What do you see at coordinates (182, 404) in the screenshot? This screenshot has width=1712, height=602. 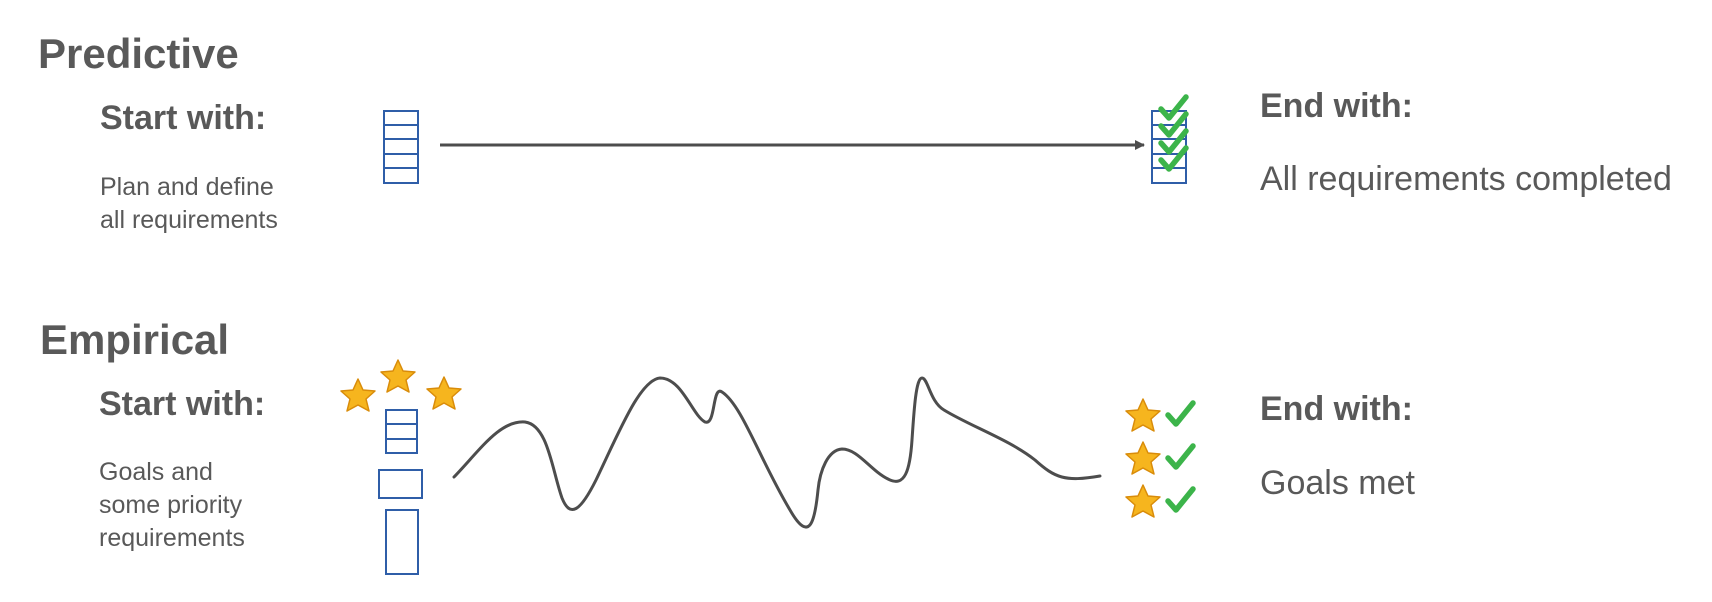 I see `empirical-start-label: Start with:` at bounding box center [182, 404].